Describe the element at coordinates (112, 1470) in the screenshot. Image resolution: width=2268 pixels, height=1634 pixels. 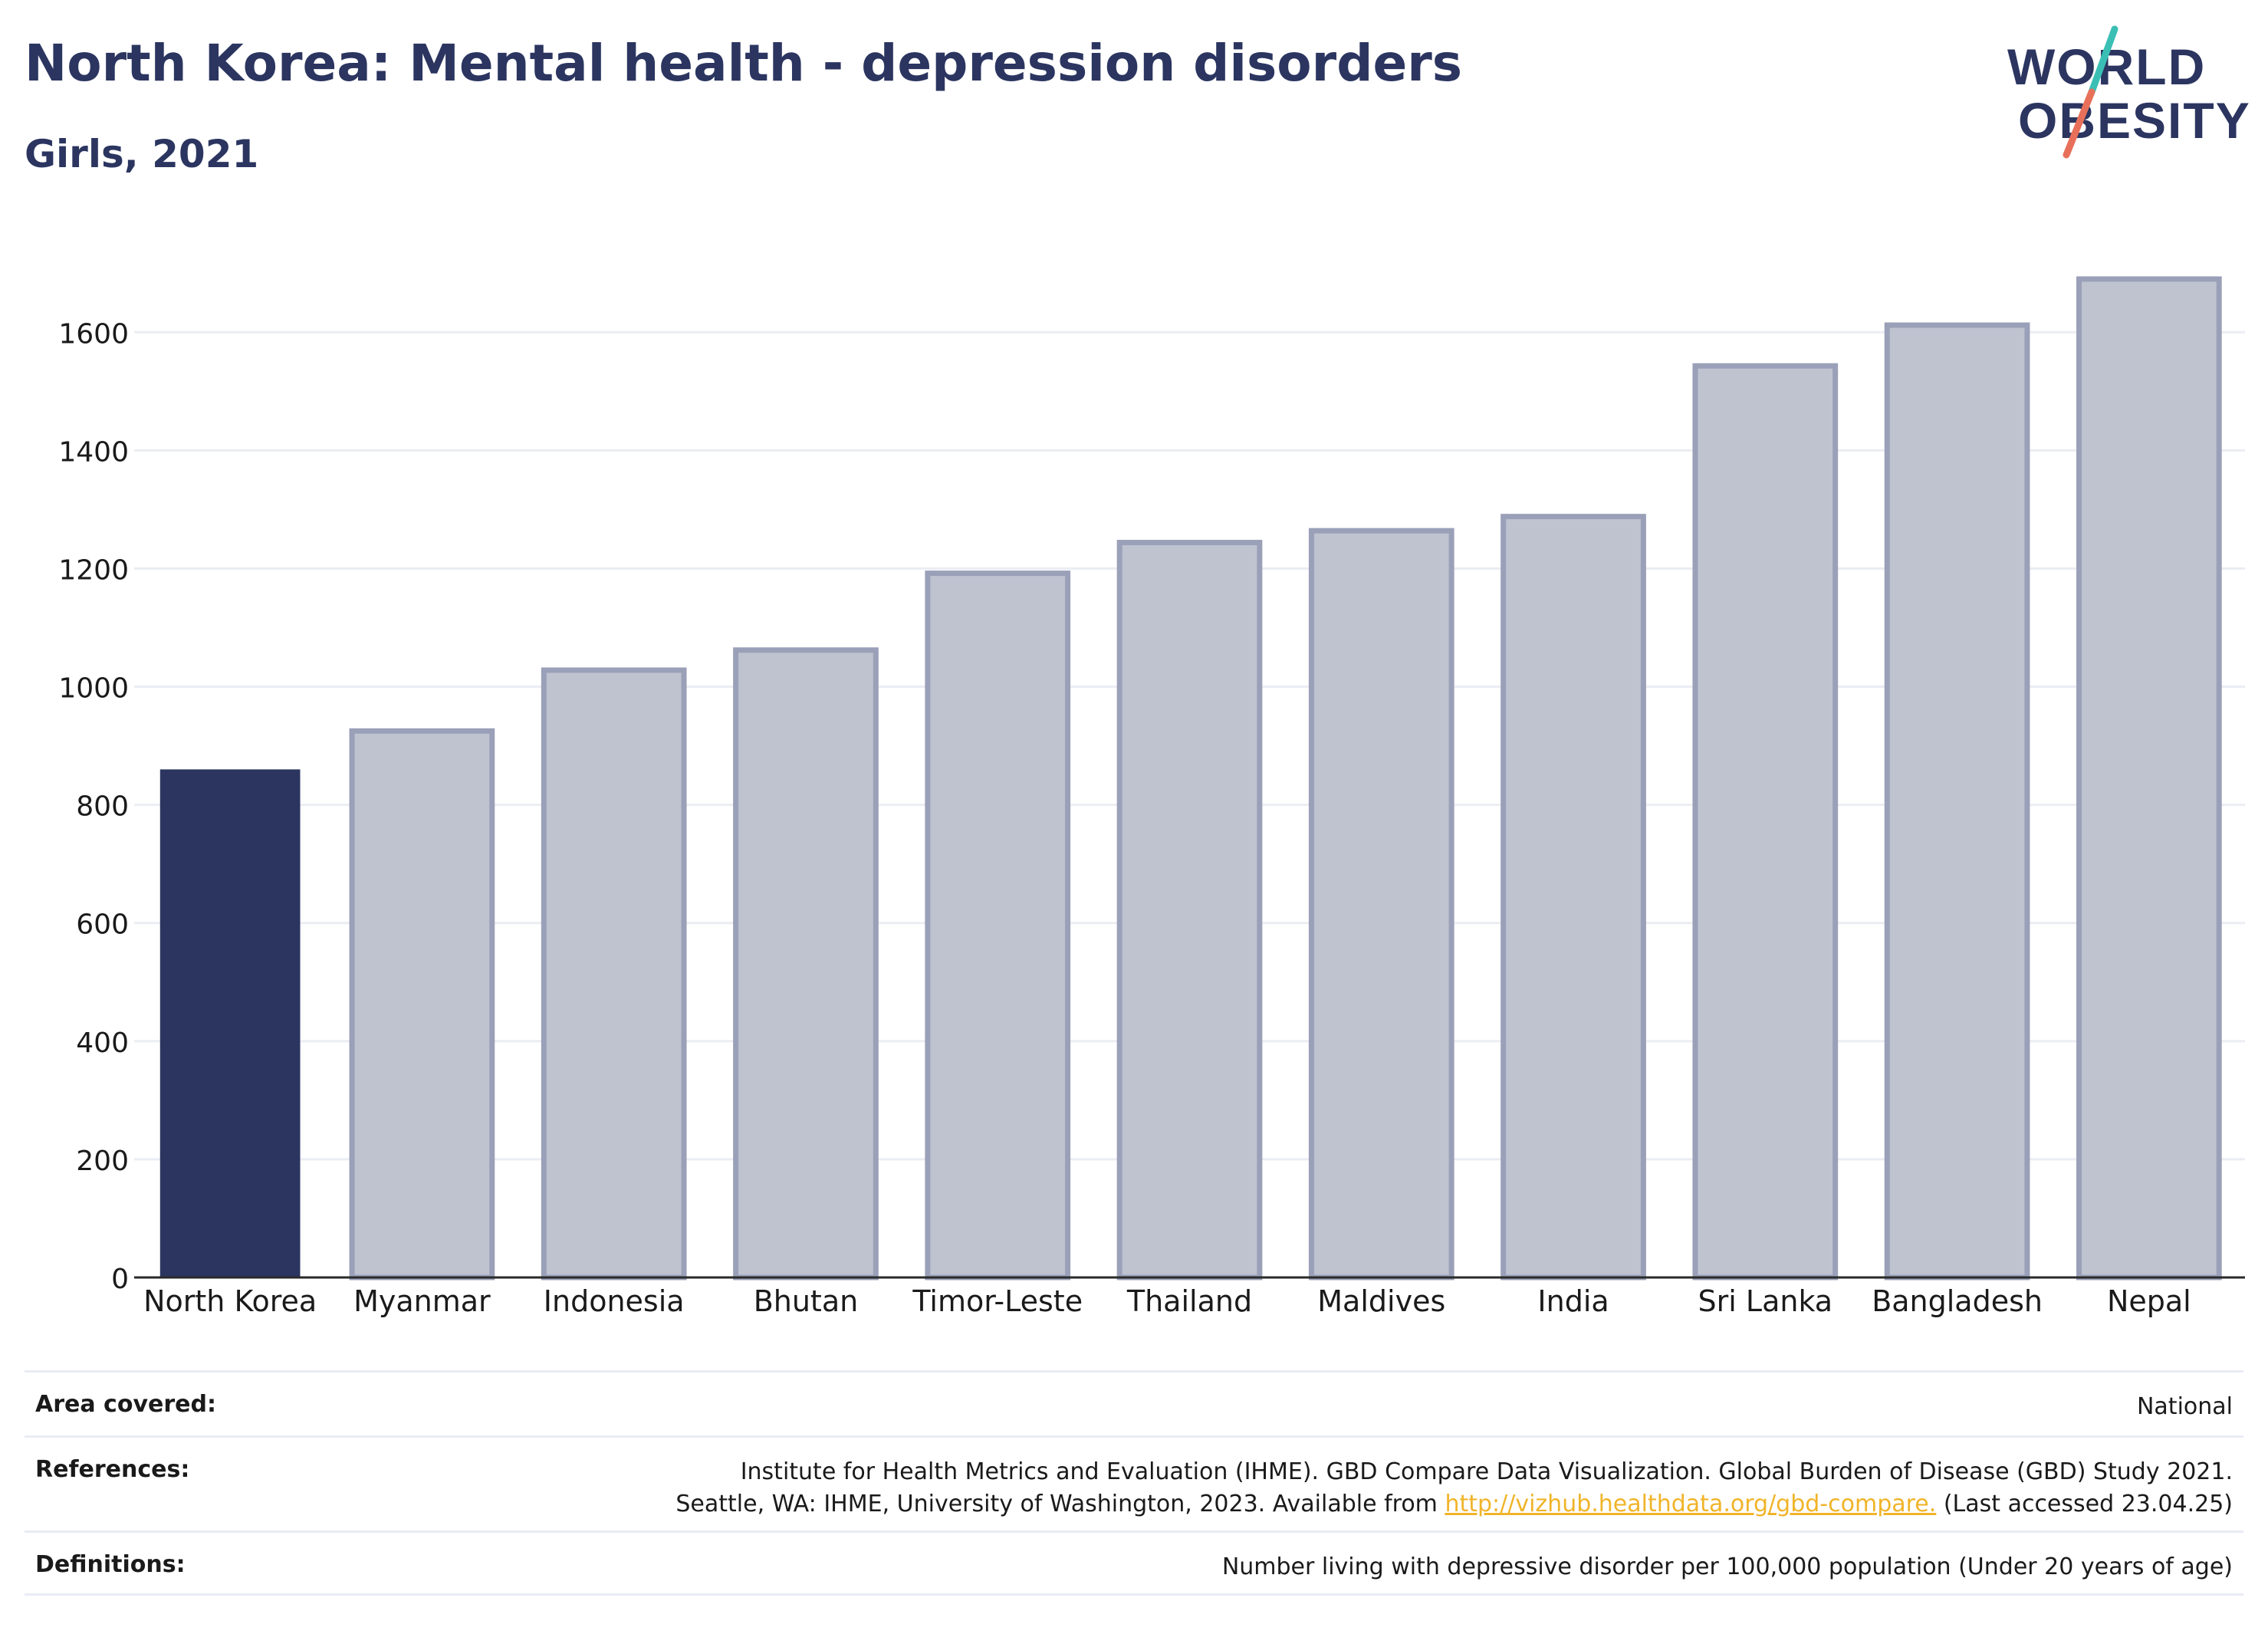
I see `references-label: References:` at that location.